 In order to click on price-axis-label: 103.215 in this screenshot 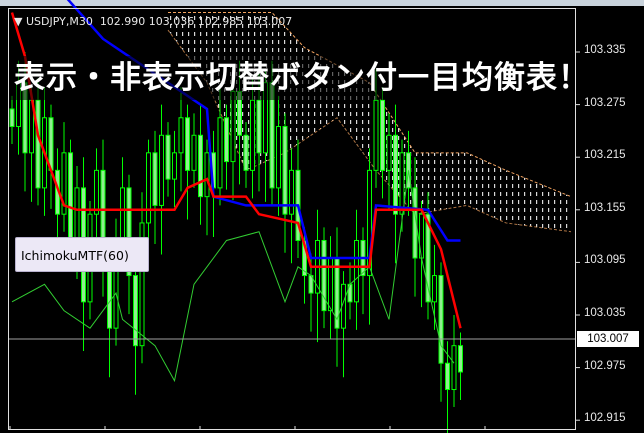, I will do `click(605, 155)`.